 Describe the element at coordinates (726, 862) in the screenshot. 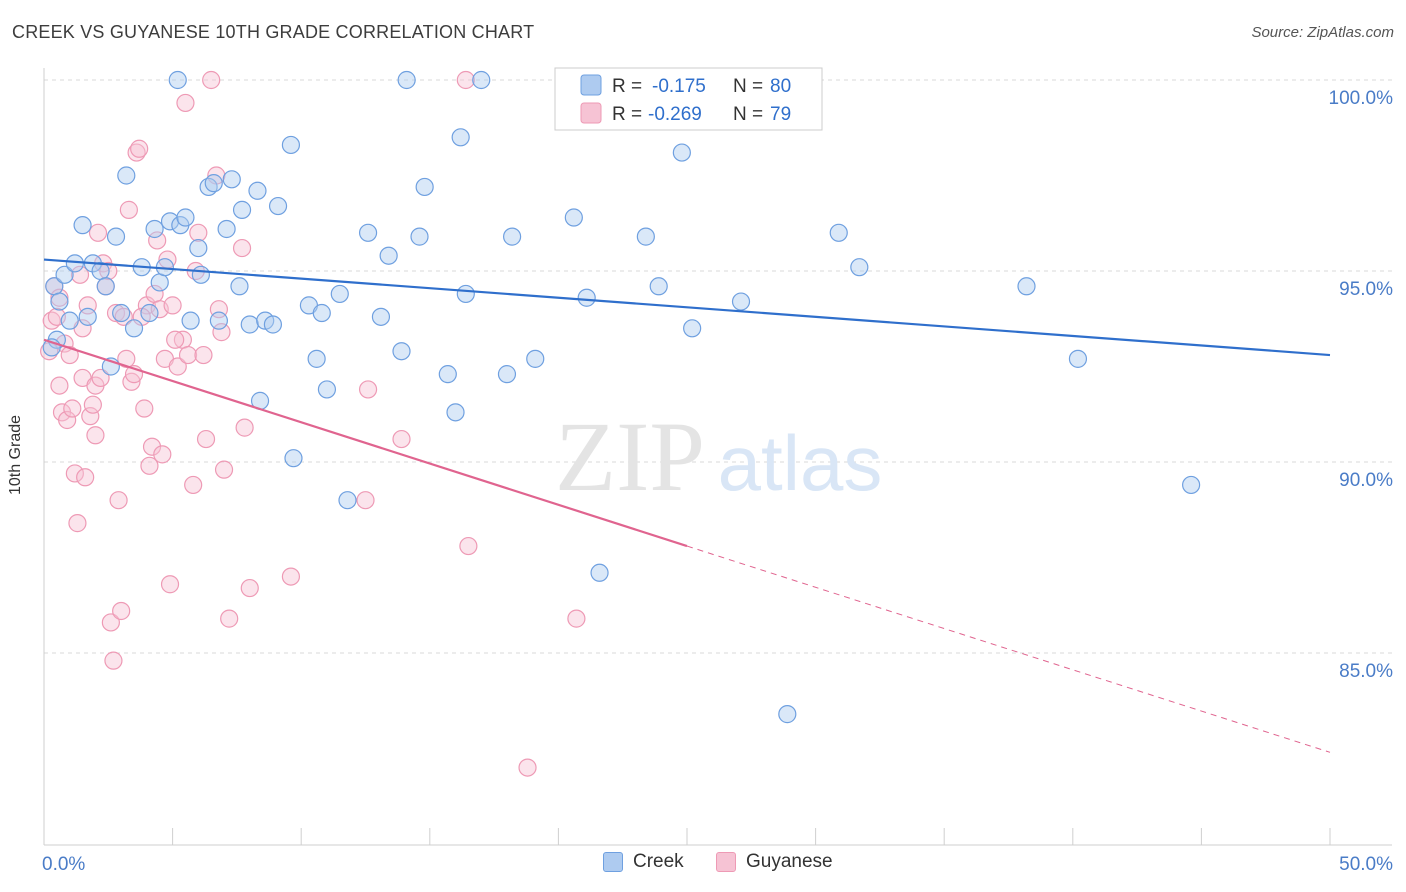

I see `legend-swatch-guyanese-bottom` at that location.